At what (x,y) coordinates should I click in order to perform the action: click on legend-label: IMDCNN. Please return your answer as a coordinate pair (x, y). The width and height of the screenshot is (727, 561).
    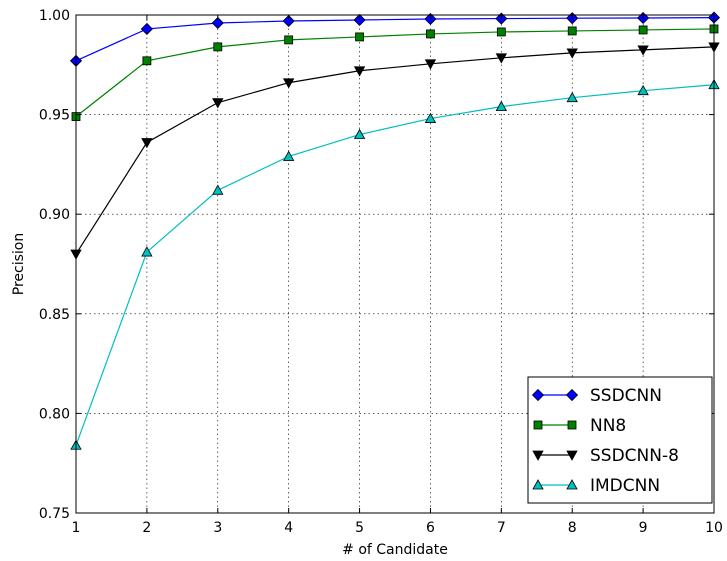
    Looking at the image, I should click on (625, 486).